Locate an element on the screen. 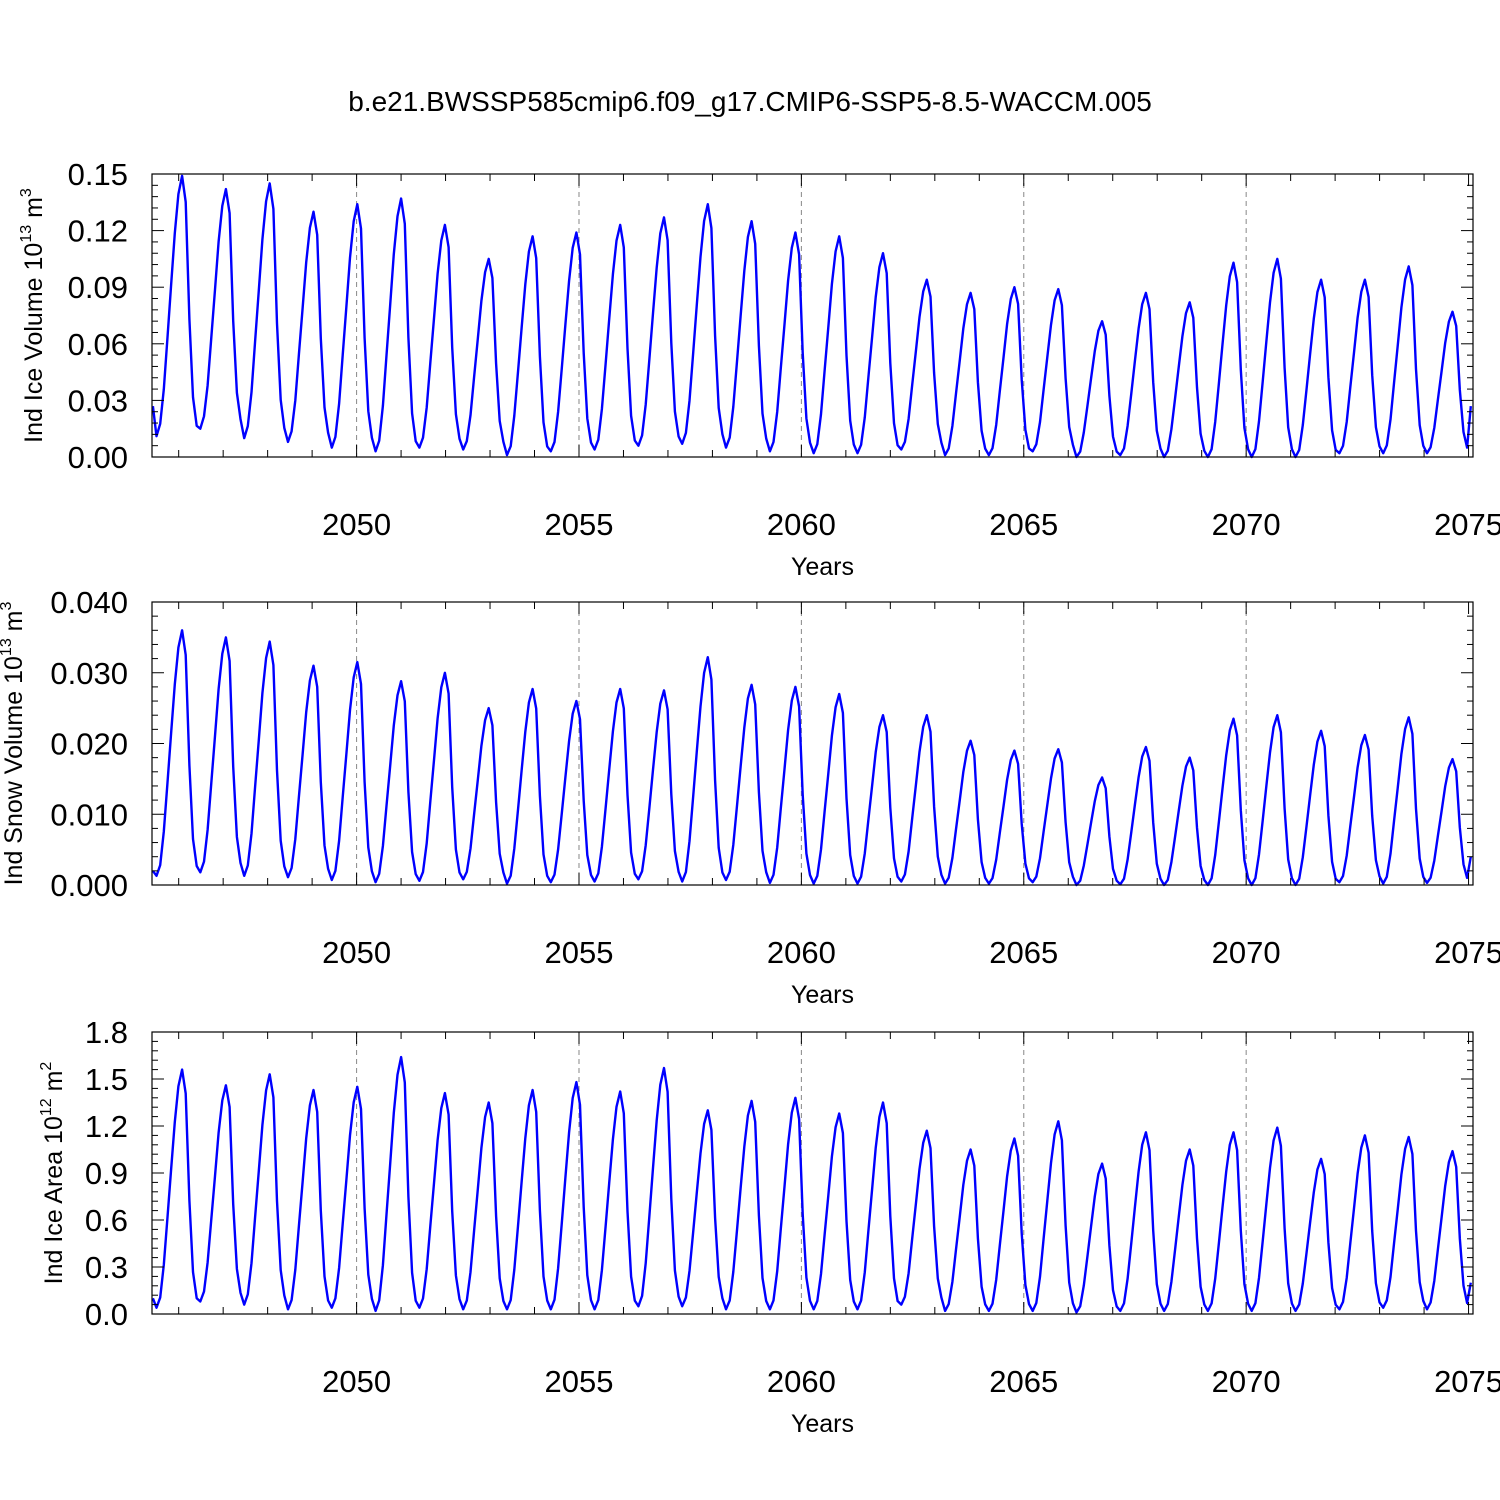  y-tick-label: 1.8 is located at coordinates (106, 1032).